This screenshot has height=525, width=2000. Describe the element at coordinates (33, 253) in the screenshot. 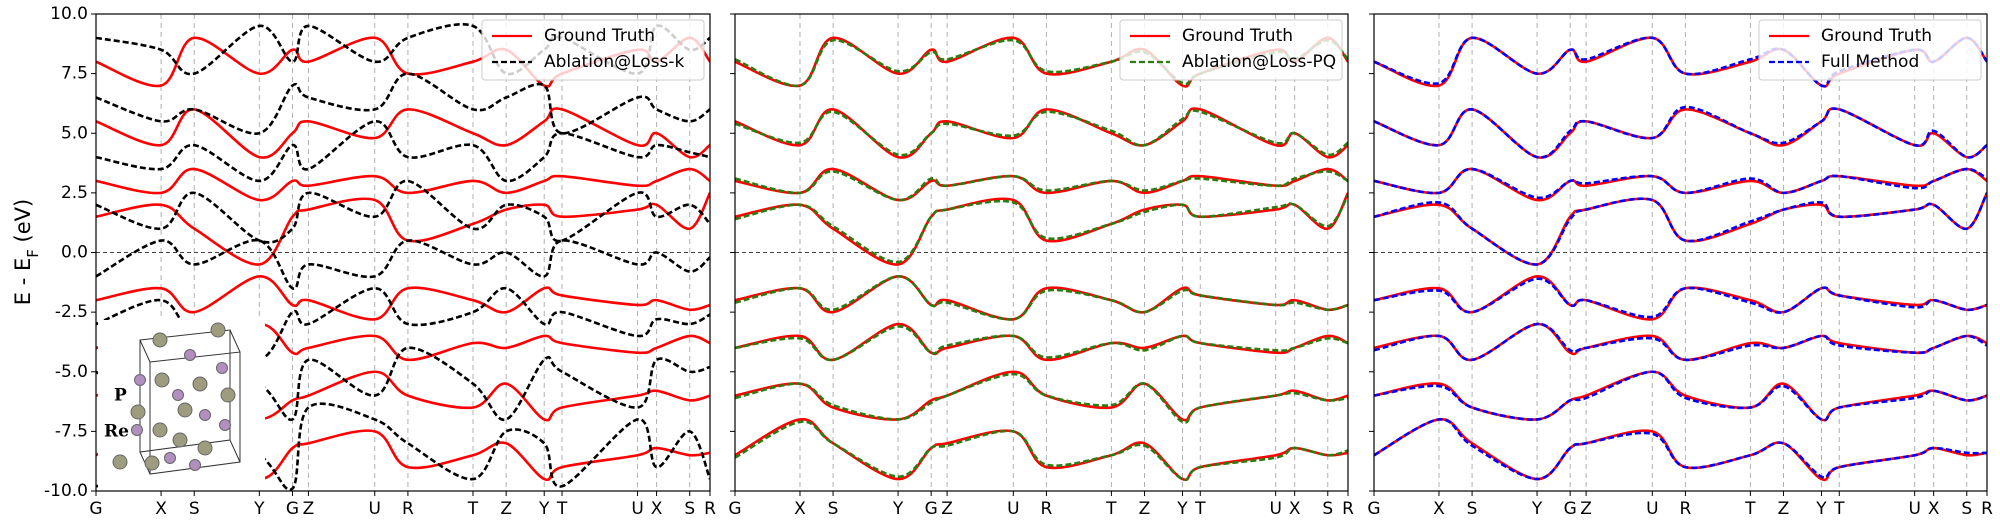

I see `y-label-sub: F` at that location.